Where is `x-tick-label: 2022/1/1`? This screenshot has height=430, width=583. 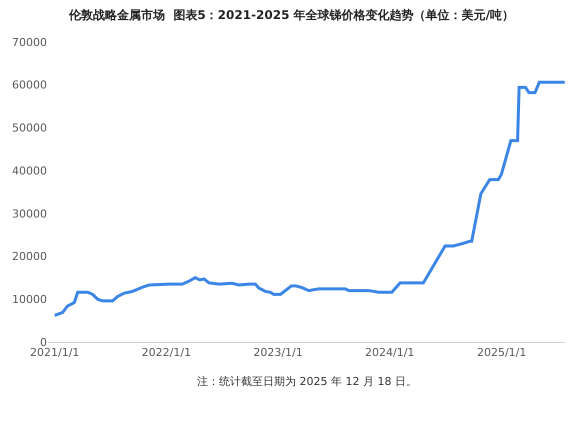
x-tick-label: 2022/1/1 is located at coordinates (167, 353).